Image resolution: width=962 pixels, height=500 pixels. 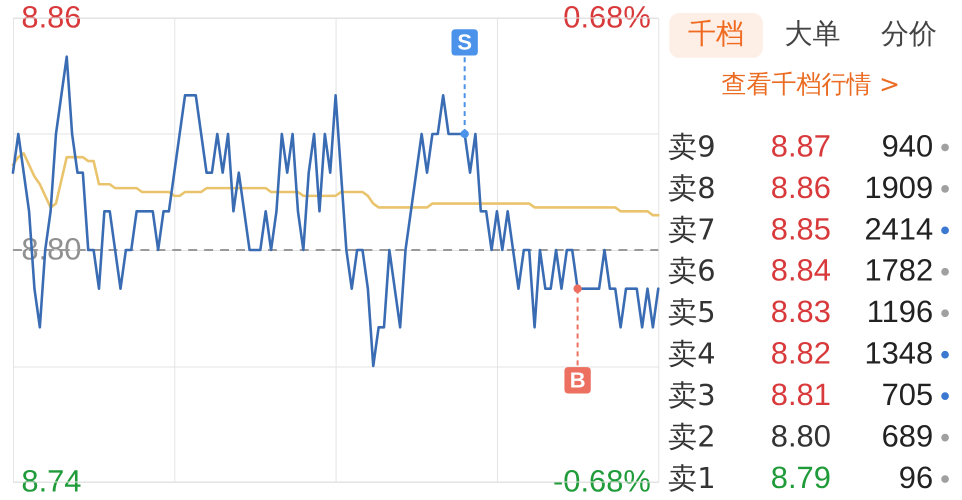 I want to click on category-label: 卖2, so click(x=692, y=437).